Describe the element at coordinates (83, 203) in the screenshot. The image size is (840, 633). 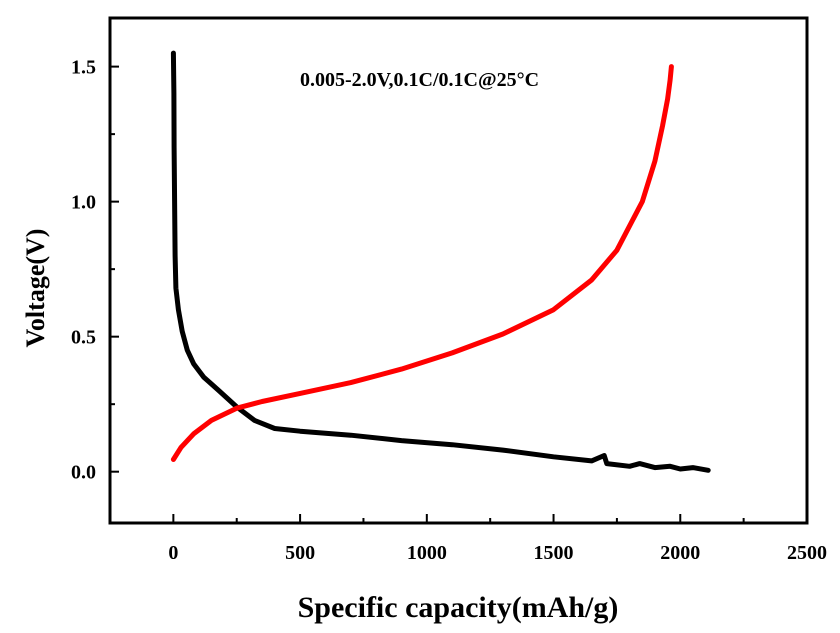
I see `y-tick-label: 1.0` at that location.